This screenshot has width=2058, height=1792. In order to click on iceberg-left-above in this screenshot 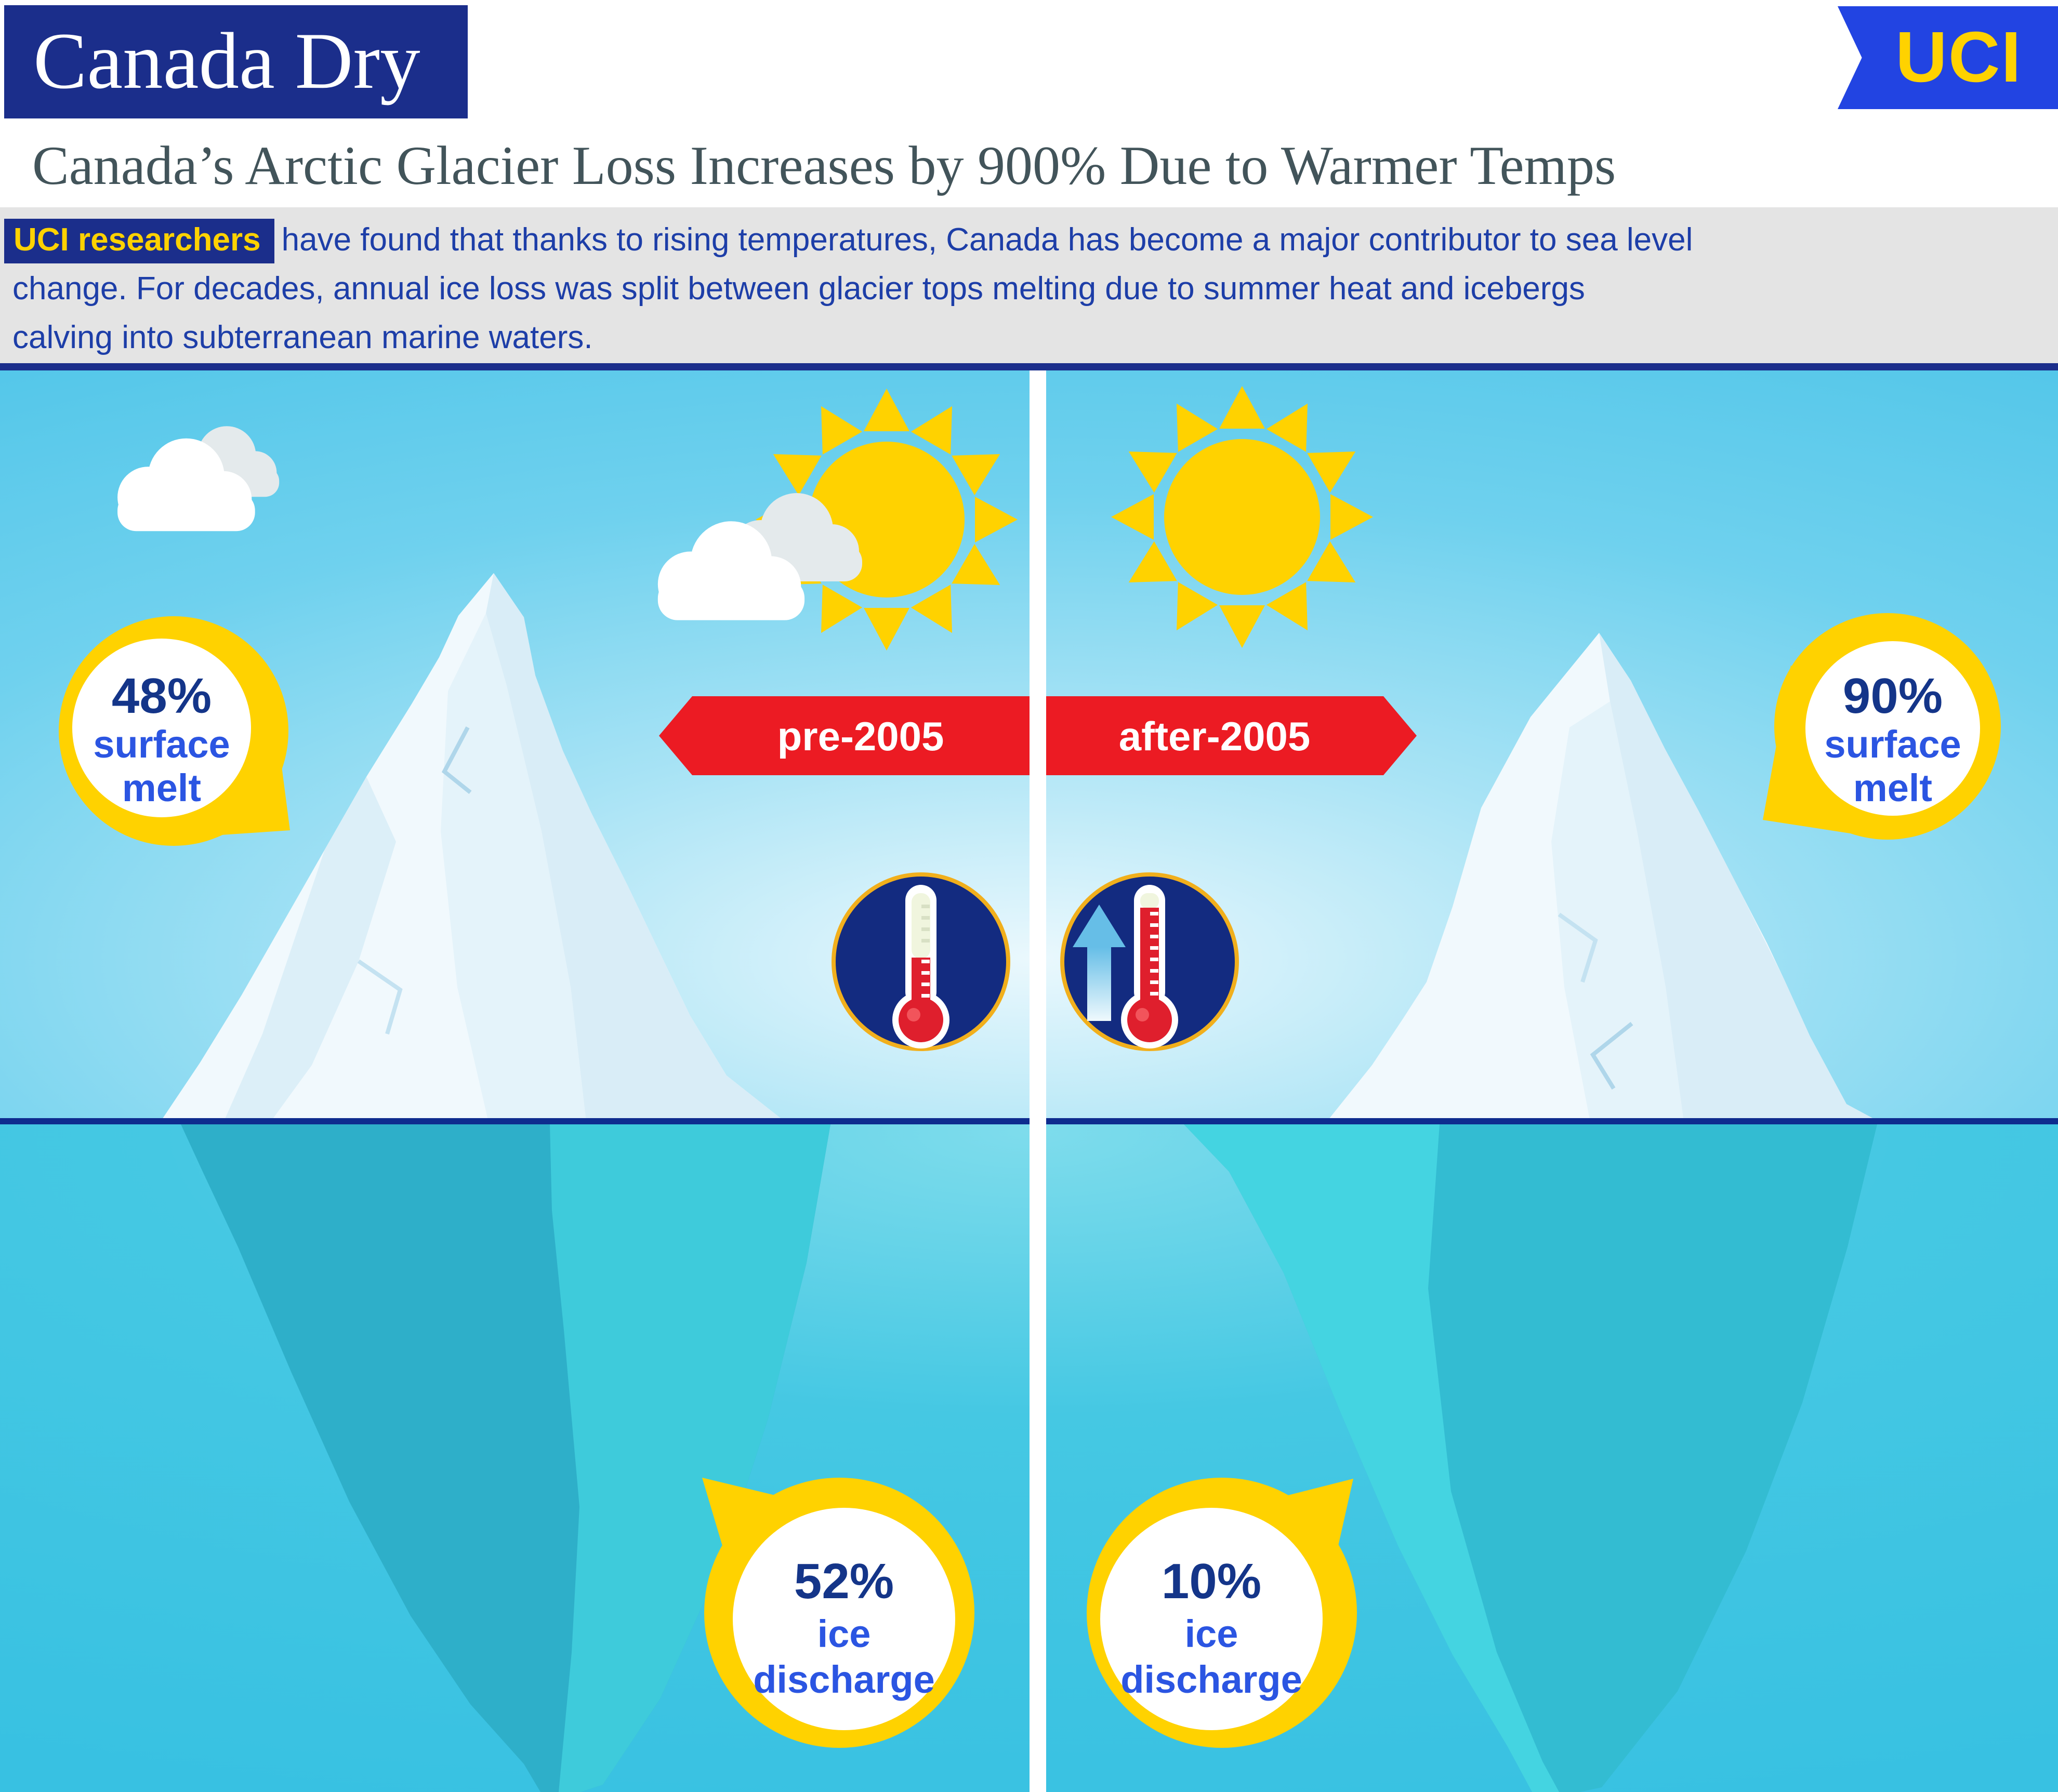, I will do `click(473, 847)`.